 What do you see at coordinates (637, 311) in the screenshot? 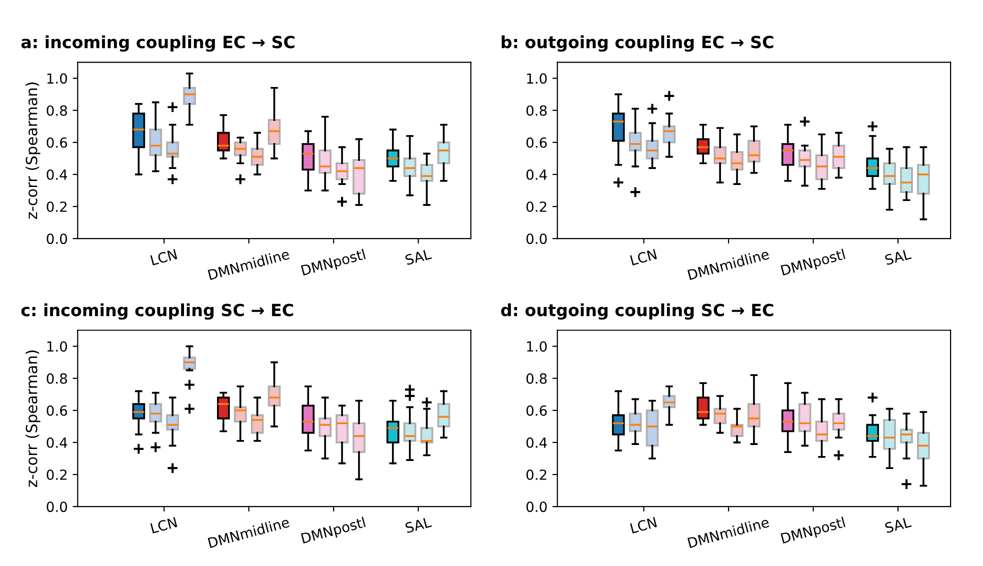
I see `chart-title: d: outgoing coupling SC → EC` at bounding box center [637, 311].